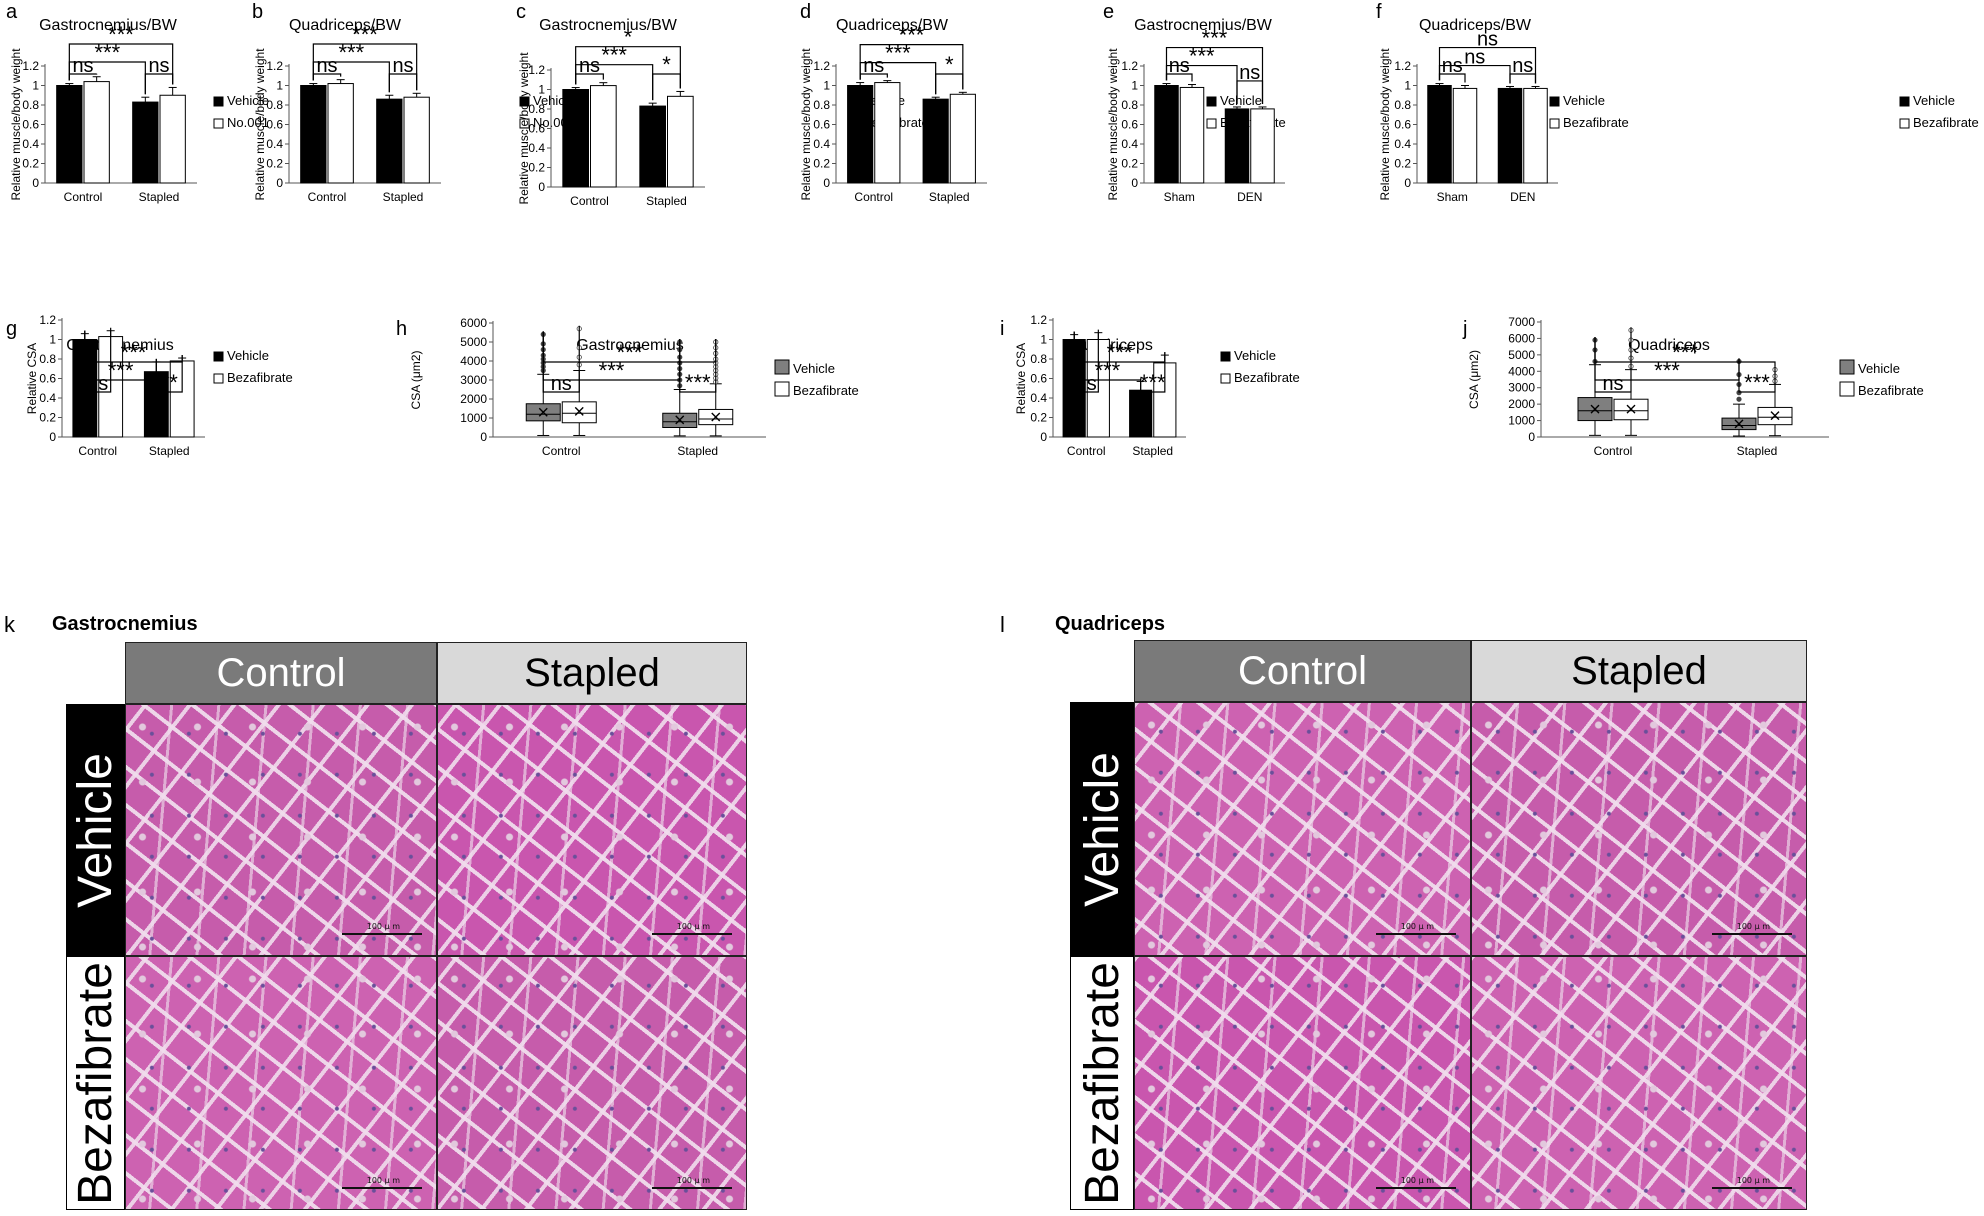 The width and height of the screenshot is (1984, 1216). Describe the element at coordinates (592, 1083) in the screenshot. I see `micrograph-gastrocnemius-bezafibrate-stapled: 100 μ m` at that location.